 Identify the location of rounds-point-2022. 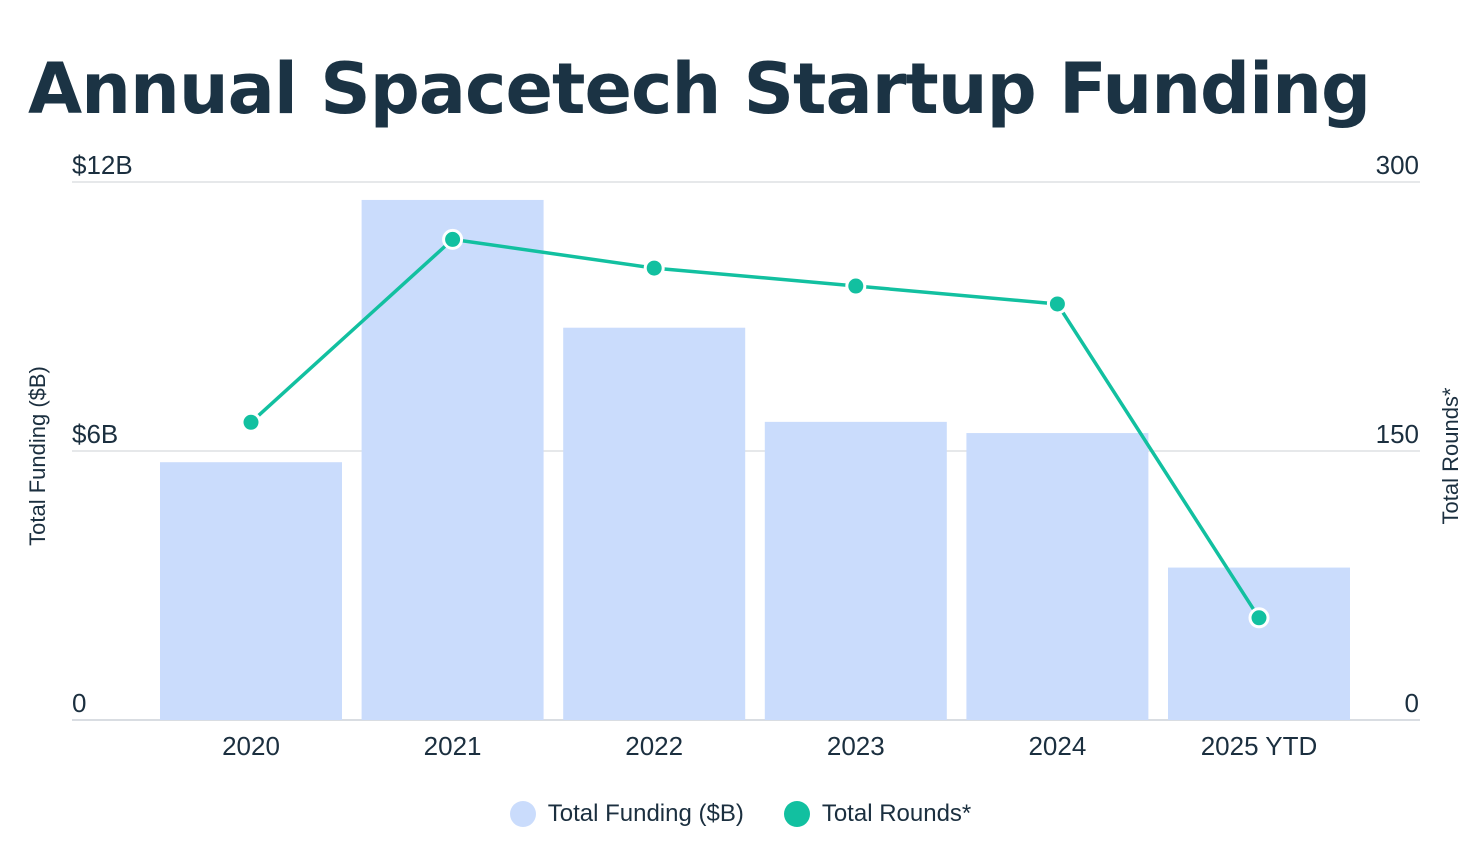
(654, 268).